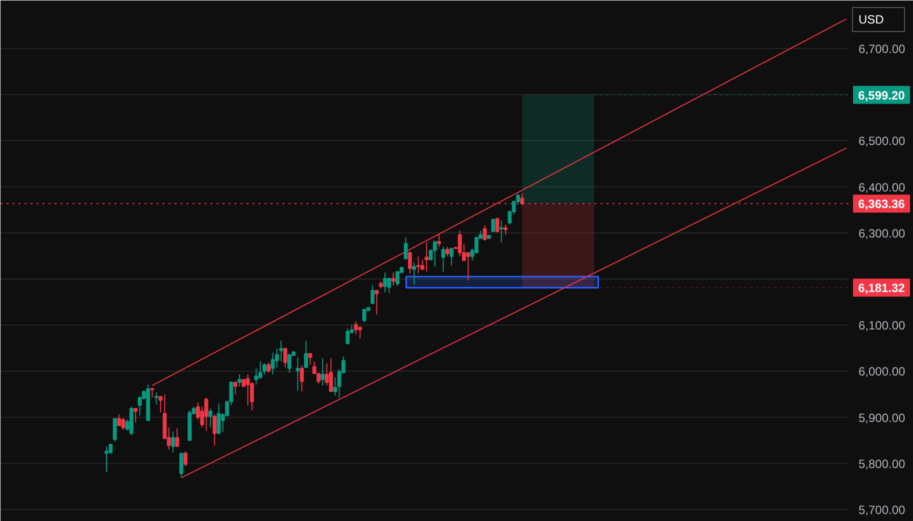 This screenshot has width=913, height=521. Describe the element at coordinates (882, 510) in the screenshot. I see `y-tick-label: 5,700.00` at that location.